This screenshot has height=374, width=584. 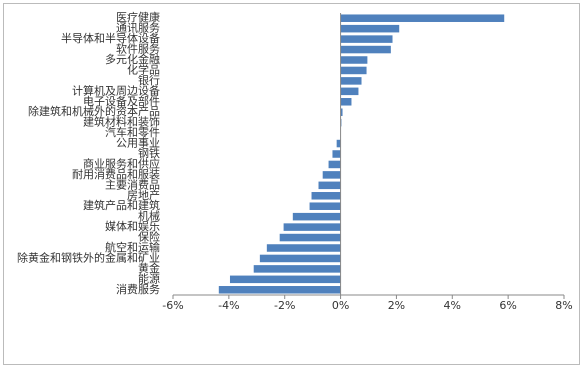 I want to click on x-tick-label: -2%, so click(x=284, y=305).